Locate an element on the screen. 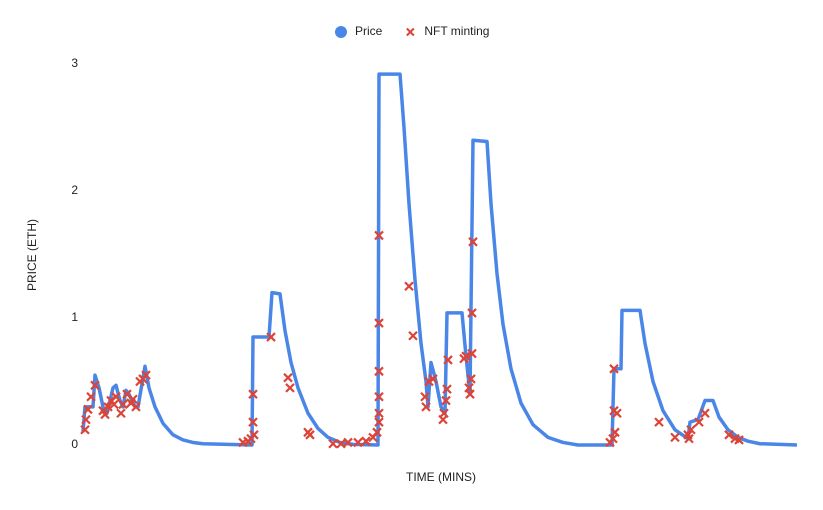 This screenshot has height=510, width=823. y-tick-label: 0 is located at coordinates (74, 444).